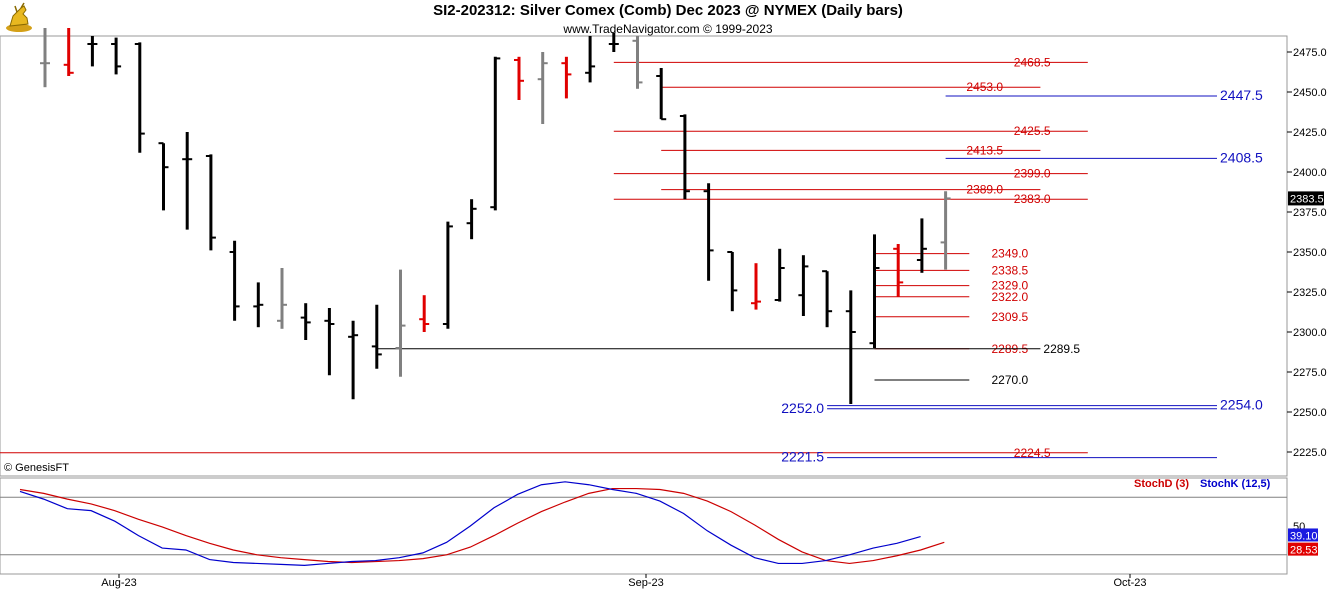 The height and width of the screenshot is (591, 1336). I want to click on stoch-k-line, so click(470, 523).